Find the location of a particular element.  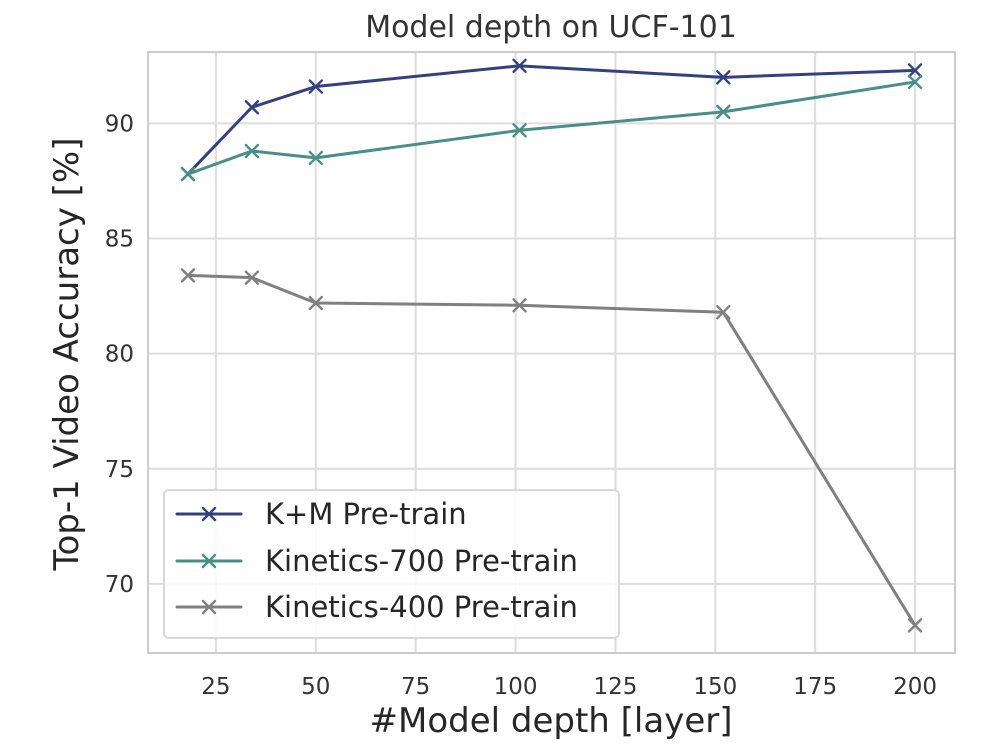

legend-item-kinetics-400-pre-train: Kinetics-400 Pre-train is located at coordinates (376, 607).